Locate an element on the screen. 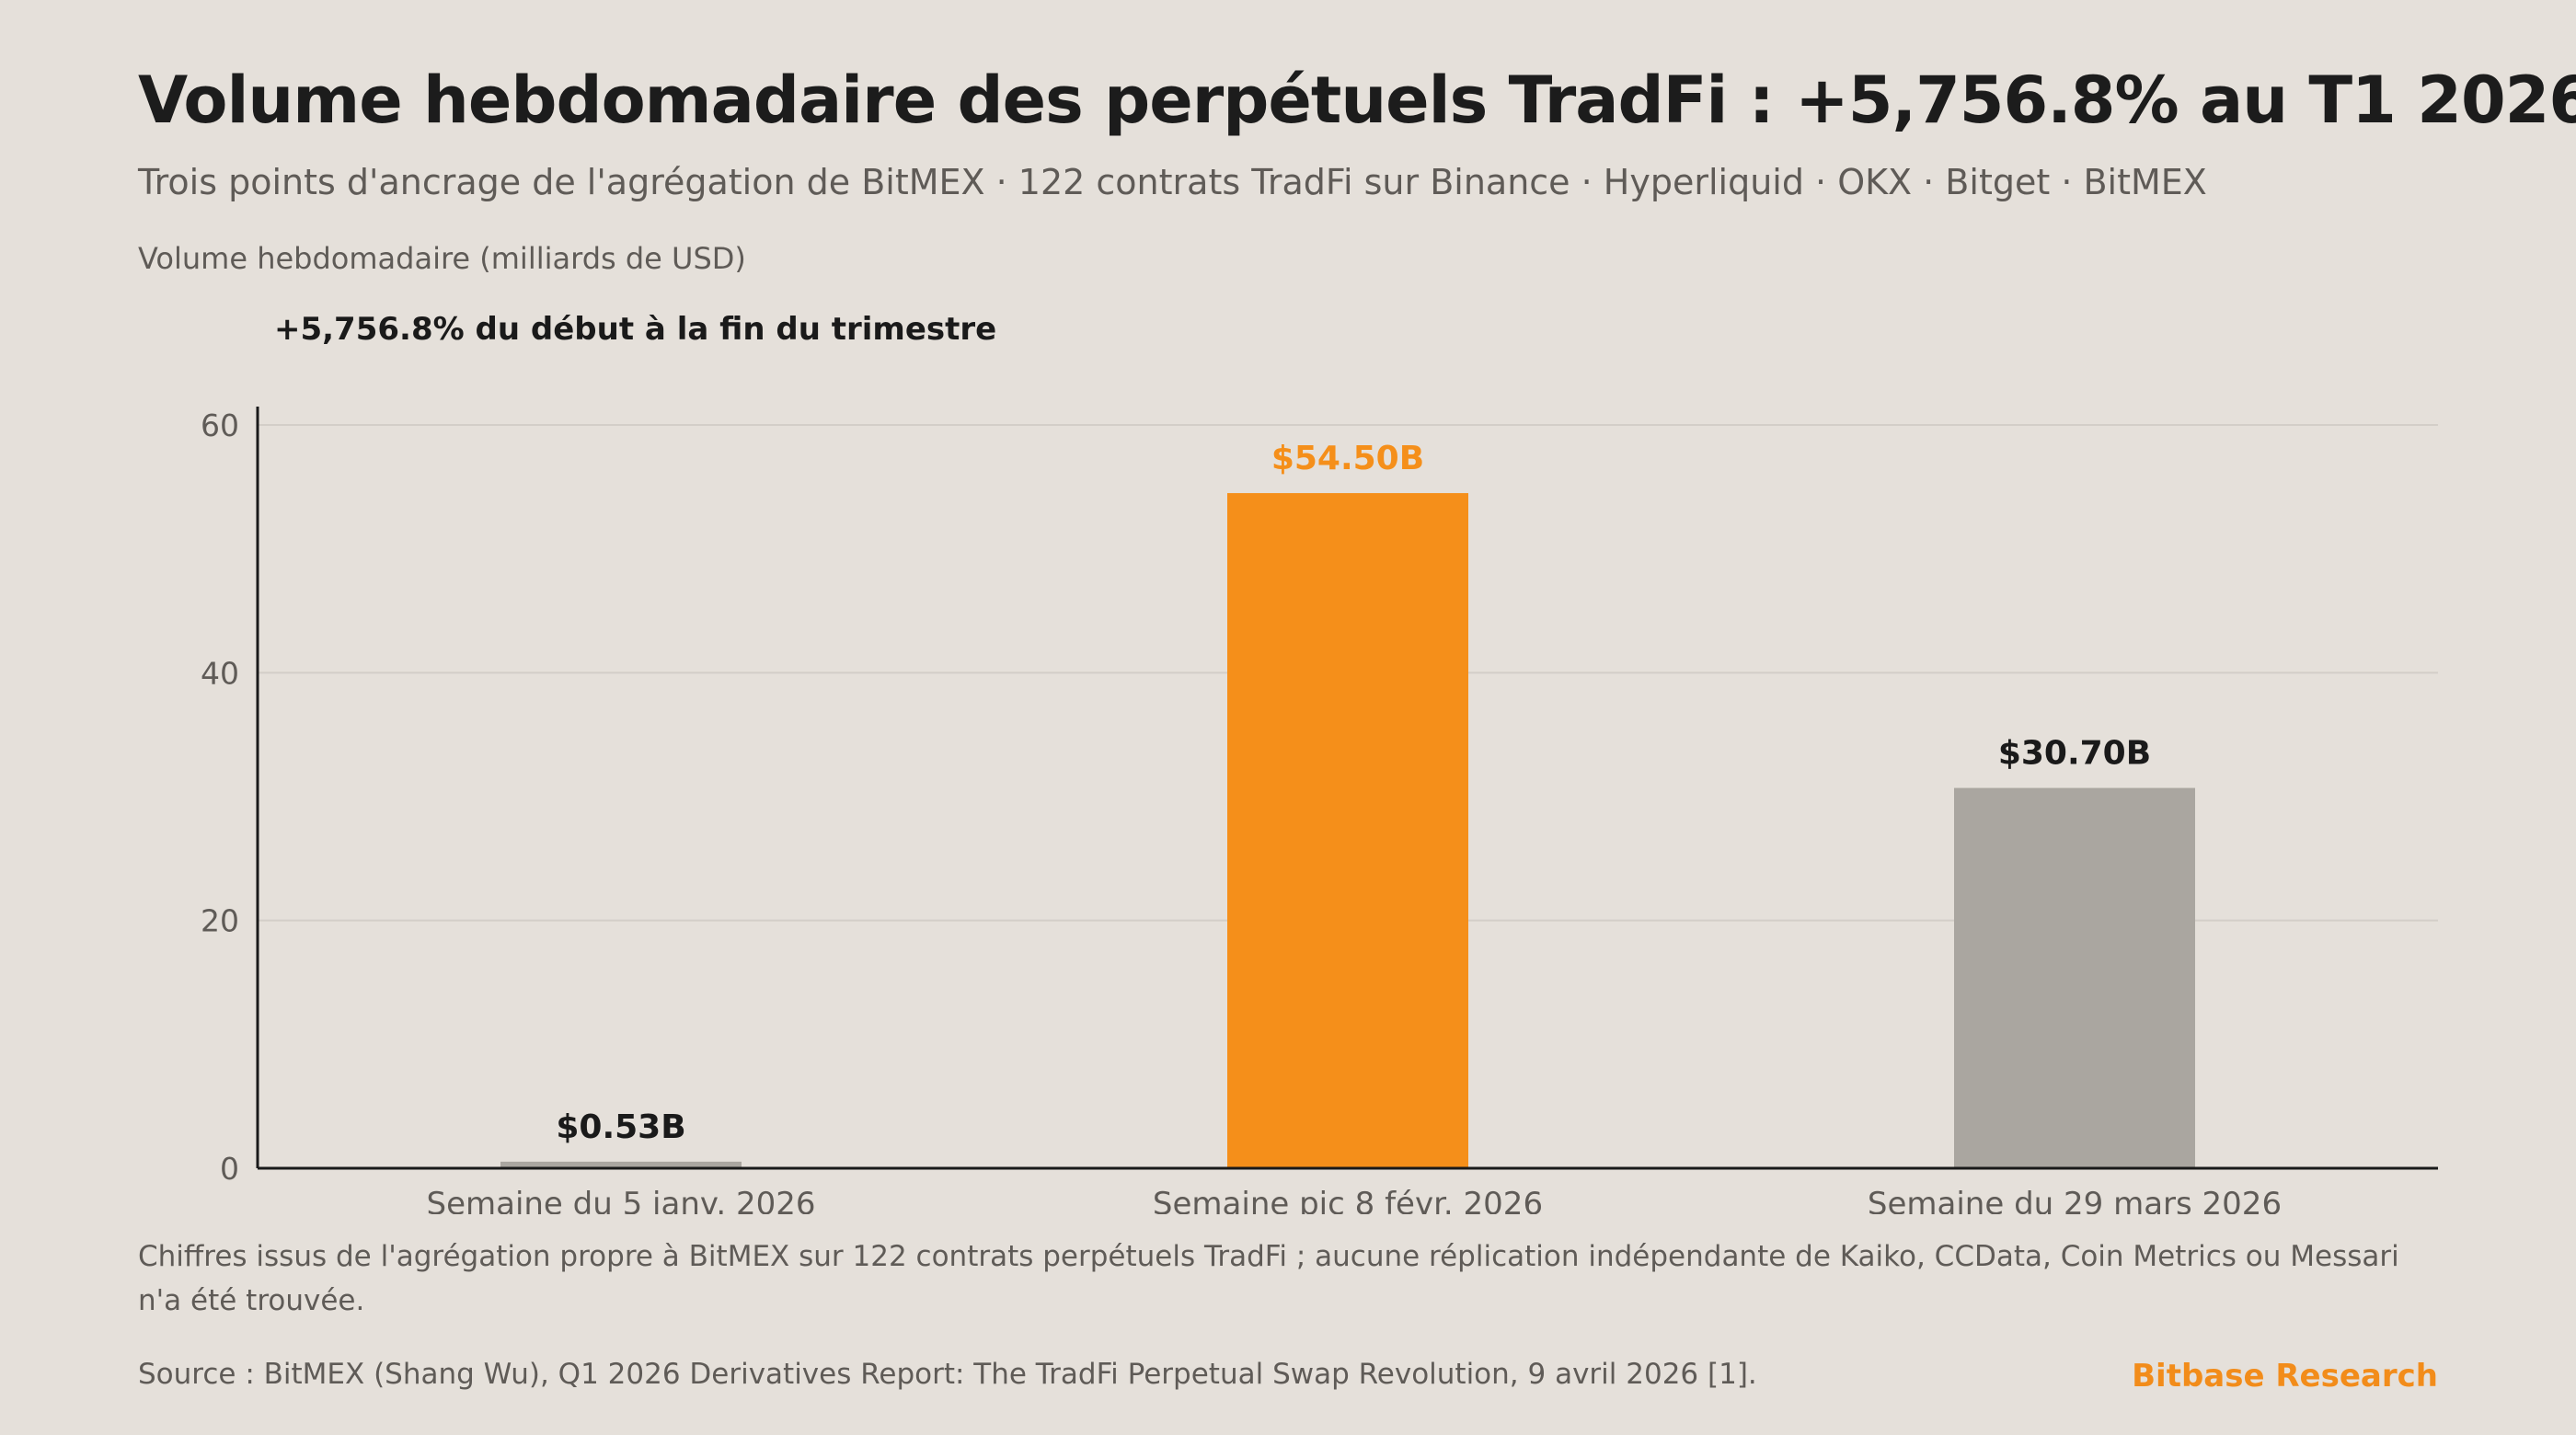 This screenshot has width=2576, height=1435. y-tick-label: 40 is located at coordinates (220, 673).